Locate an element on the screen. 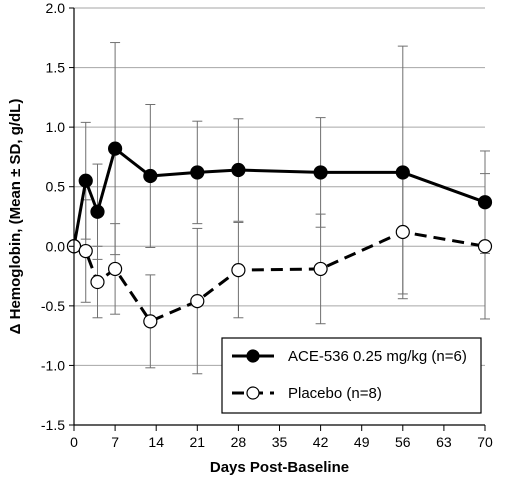 The image size is (520, 490). x-tick-label: 42 is located at coordinates (321, 442).